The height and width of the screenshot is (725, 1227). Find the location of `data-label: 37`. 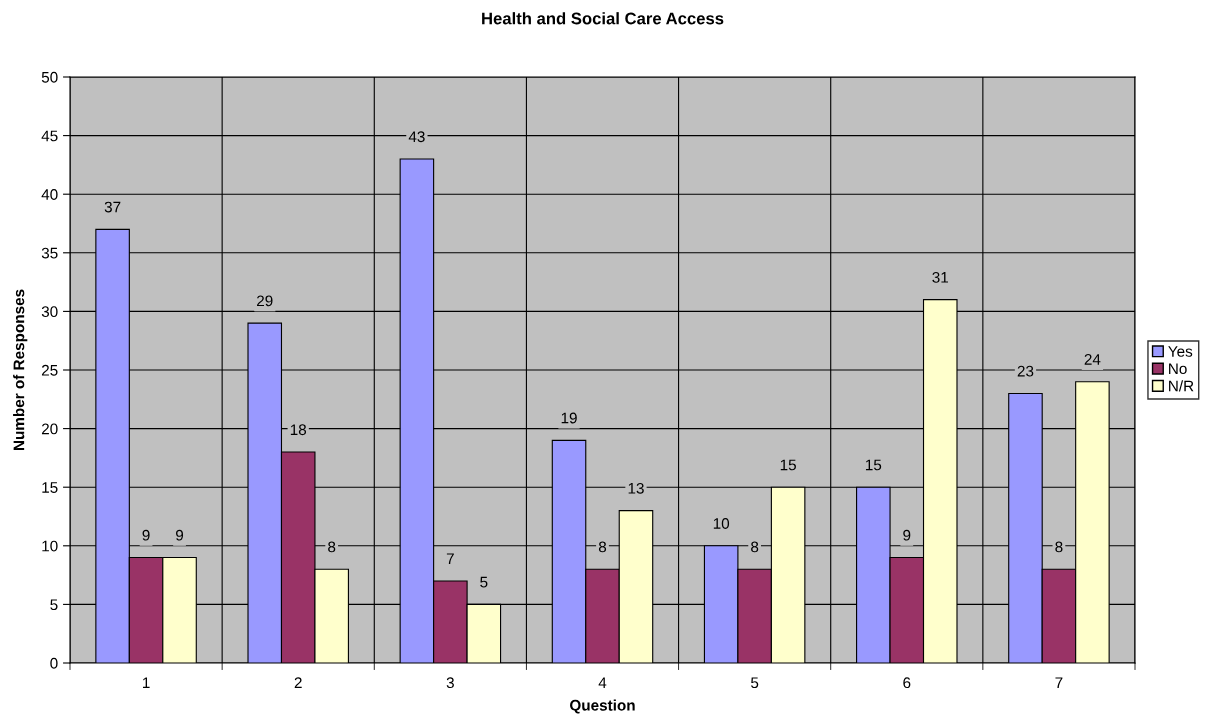

data-label: 37 is located at coordinates (112, 207).